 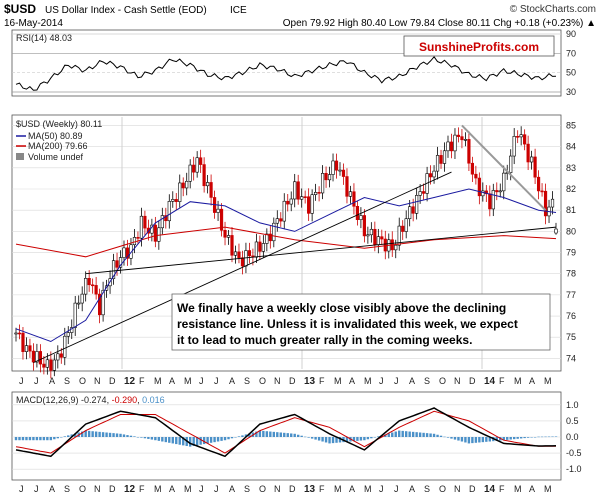 What do you see at coordinates (571, 168) in the screenshot?
I see `price-tick-label: 83` at bounding box center [571, 168].